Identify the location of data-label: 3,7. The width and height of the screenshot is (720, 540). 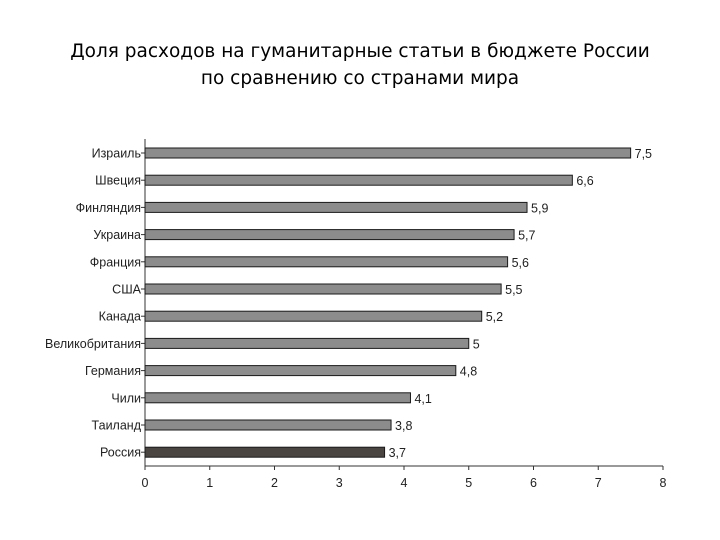
(397, 453).